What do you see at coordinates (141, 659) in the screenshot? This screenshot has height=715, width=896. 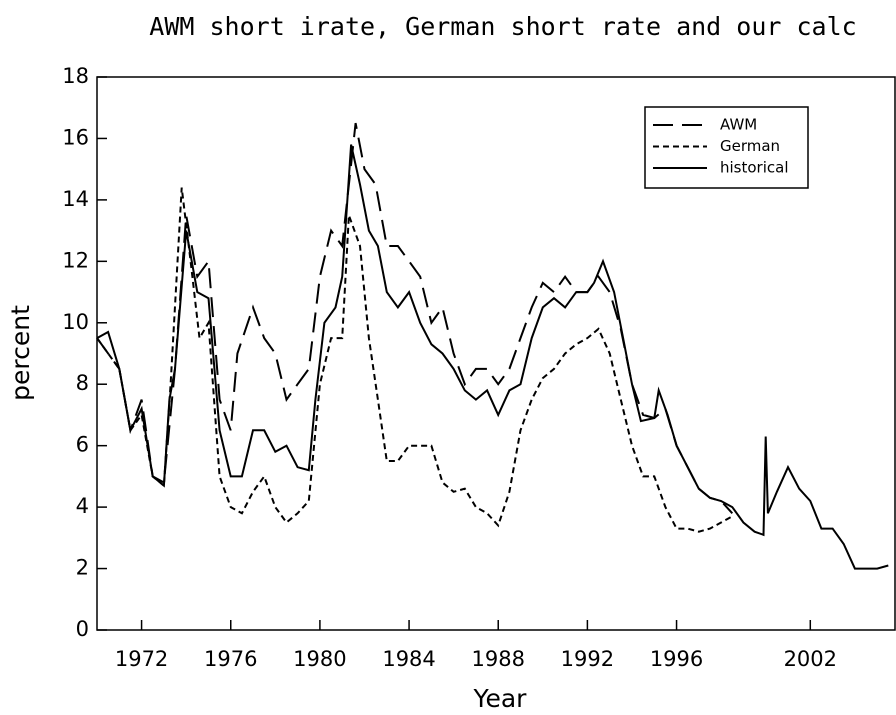 I see `x-tick-label: 1972` at bounding box center [141, 659].